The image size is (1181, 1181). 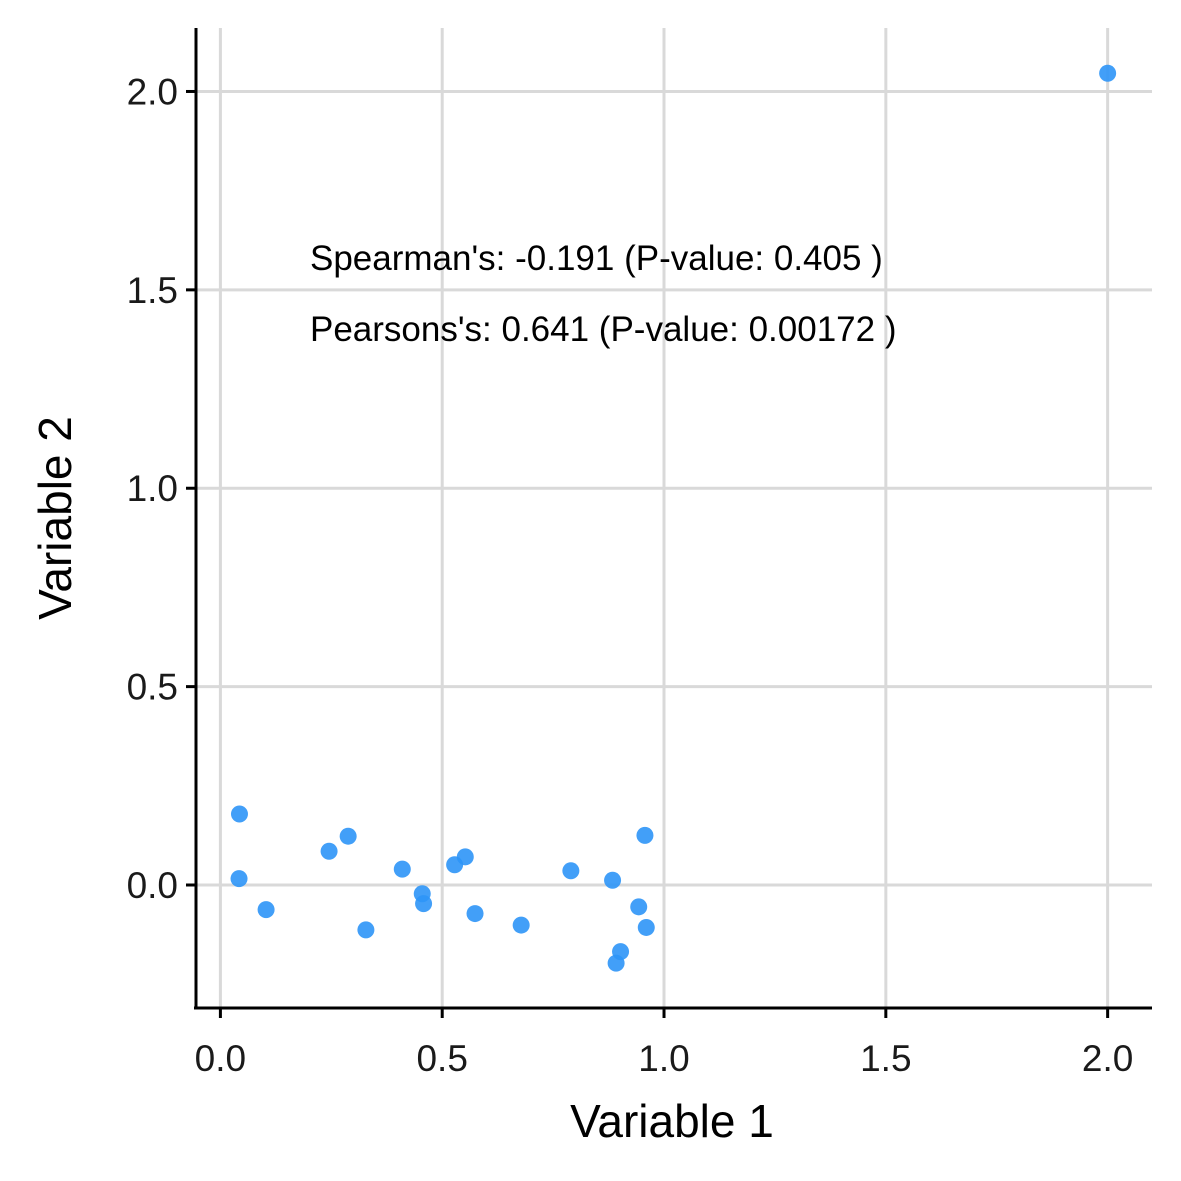 I want to click on x-tick-label: 0.0, so click(x=220, y=1058).